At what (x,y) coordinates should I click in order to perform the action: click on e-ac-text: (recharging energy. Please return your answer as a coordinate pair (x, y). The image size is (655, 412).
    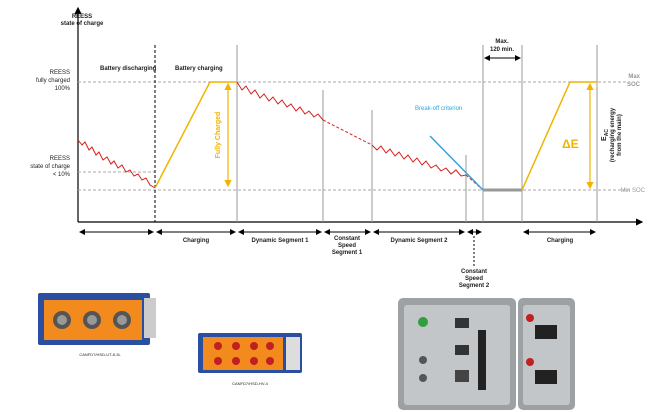
    Looking at the image, I should click on (613, 134).